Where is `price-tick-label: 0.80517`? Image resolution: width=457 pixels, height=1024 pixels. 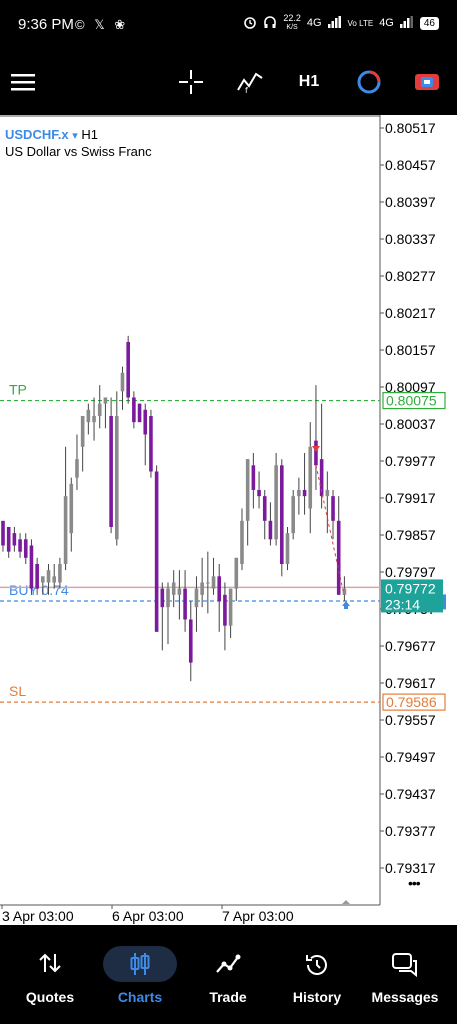 price-tick-label: 0.80517 is located at coordinates (410, 128).